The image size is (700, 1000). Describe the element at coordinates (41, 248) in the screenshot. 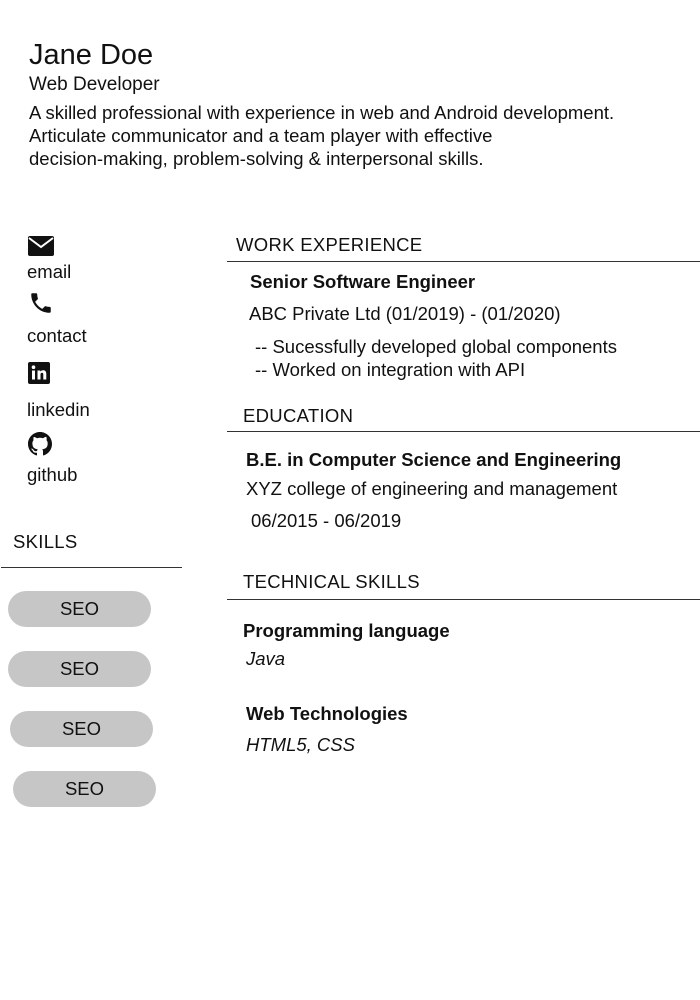

I see `envelope-icon` at that location.